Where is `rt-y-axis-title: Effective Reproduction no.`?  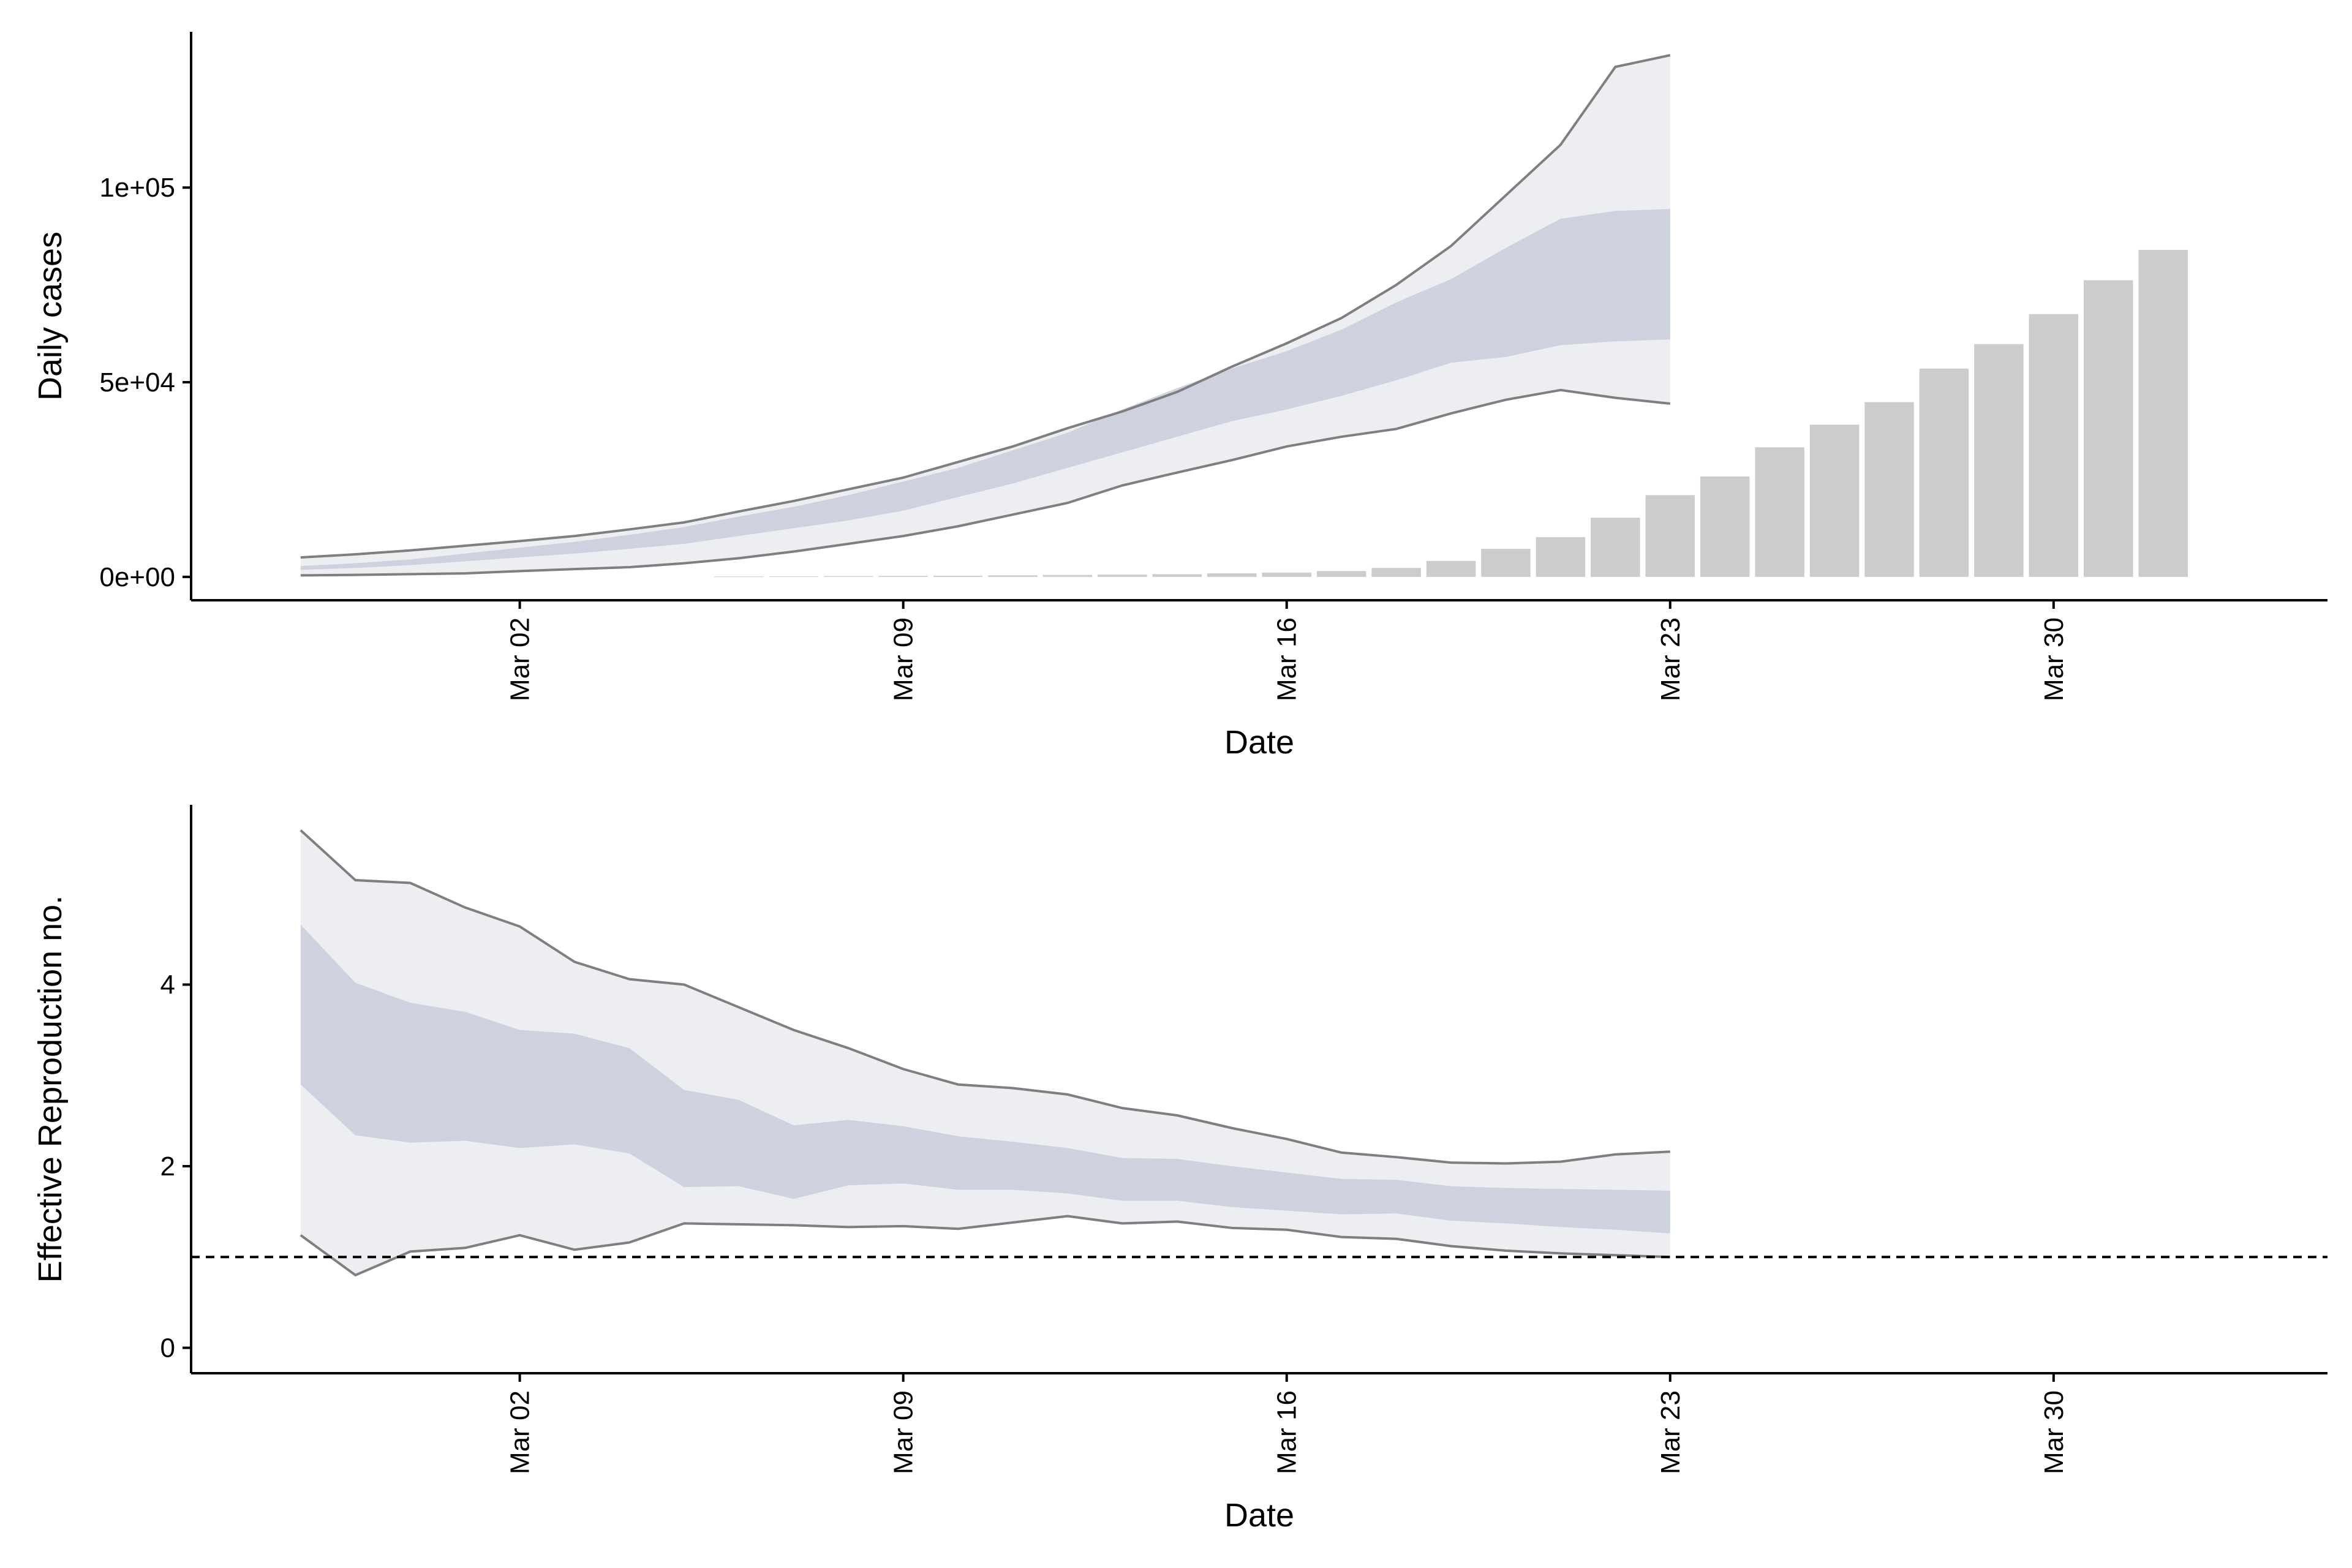 rt-y-axis-title: Effective Reproduction no. is located at coordinates (50, 1089).